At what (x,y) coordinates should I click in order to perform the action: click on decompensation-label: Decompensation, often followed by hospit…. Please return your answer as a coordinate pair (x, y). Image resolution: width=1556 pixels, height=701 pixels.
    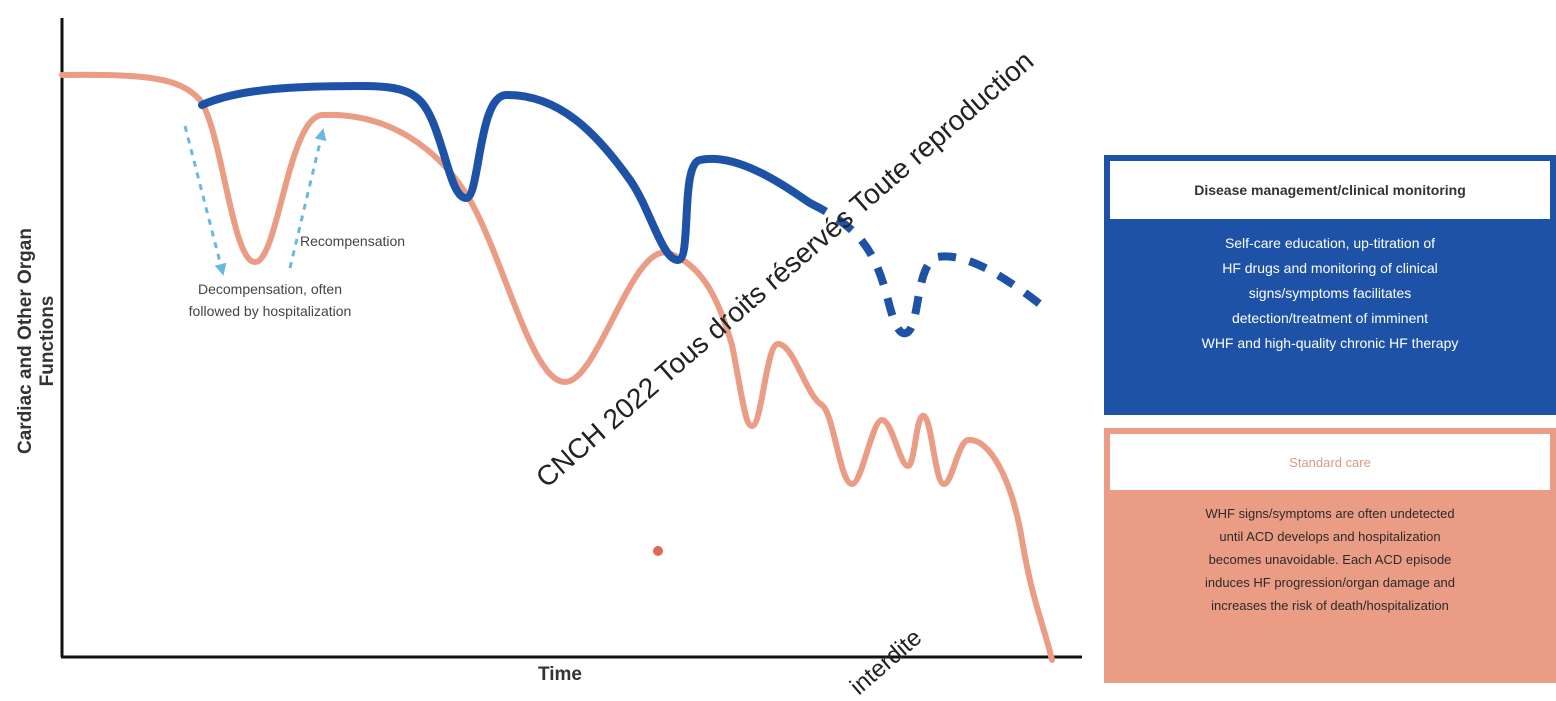
    Looking at the image, I should click on (270, 300).